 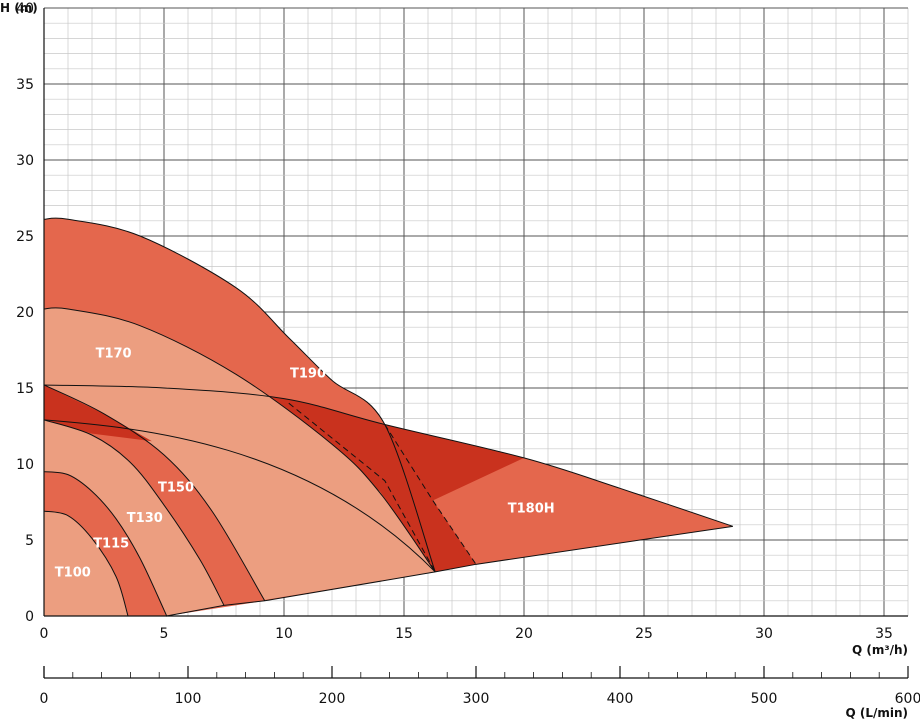 I want to click on curve-label-t100: T100, so click(x=73, y=572).